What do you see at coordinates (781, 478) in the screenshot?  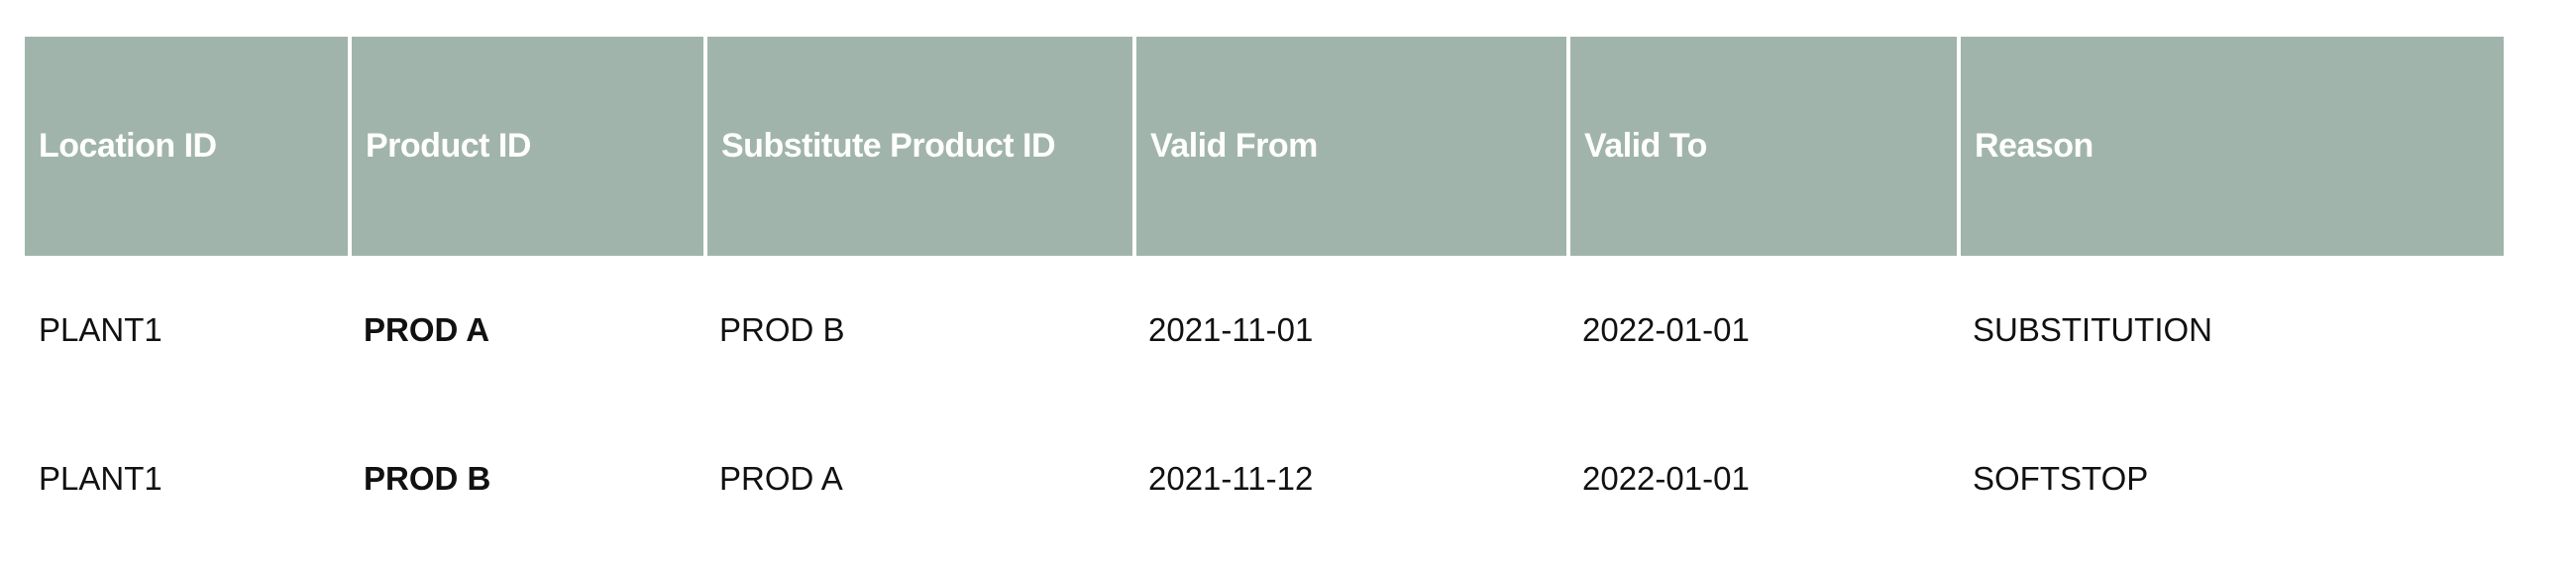 I see `cell-substitute-product-id: PROD A` at bounding box center [781, 478].